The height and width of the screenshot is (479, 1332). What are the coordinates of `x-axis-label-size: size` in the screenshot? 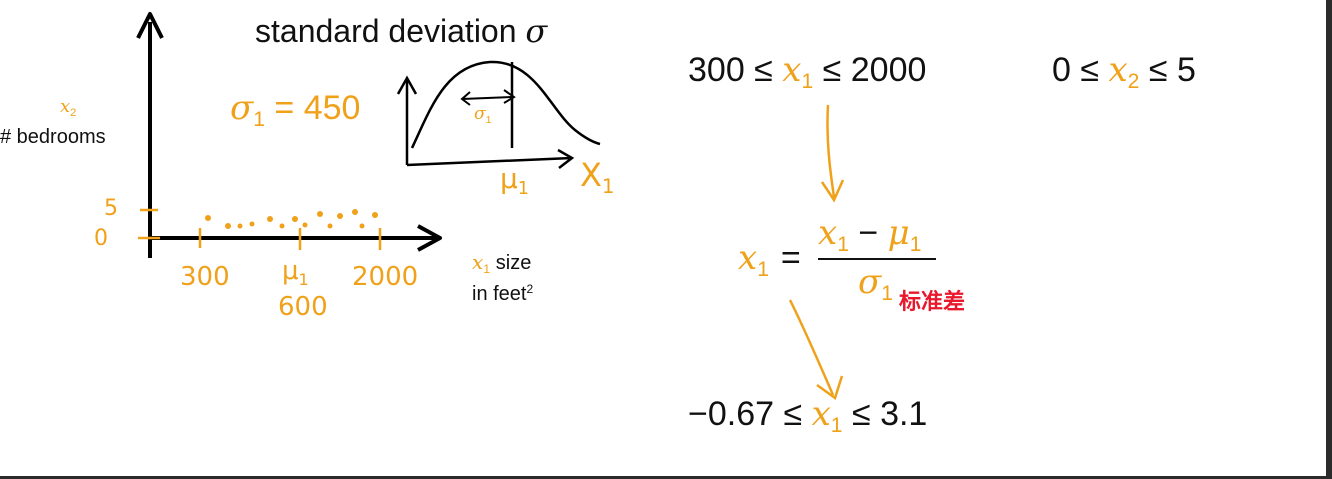 It's located at (511, 263).